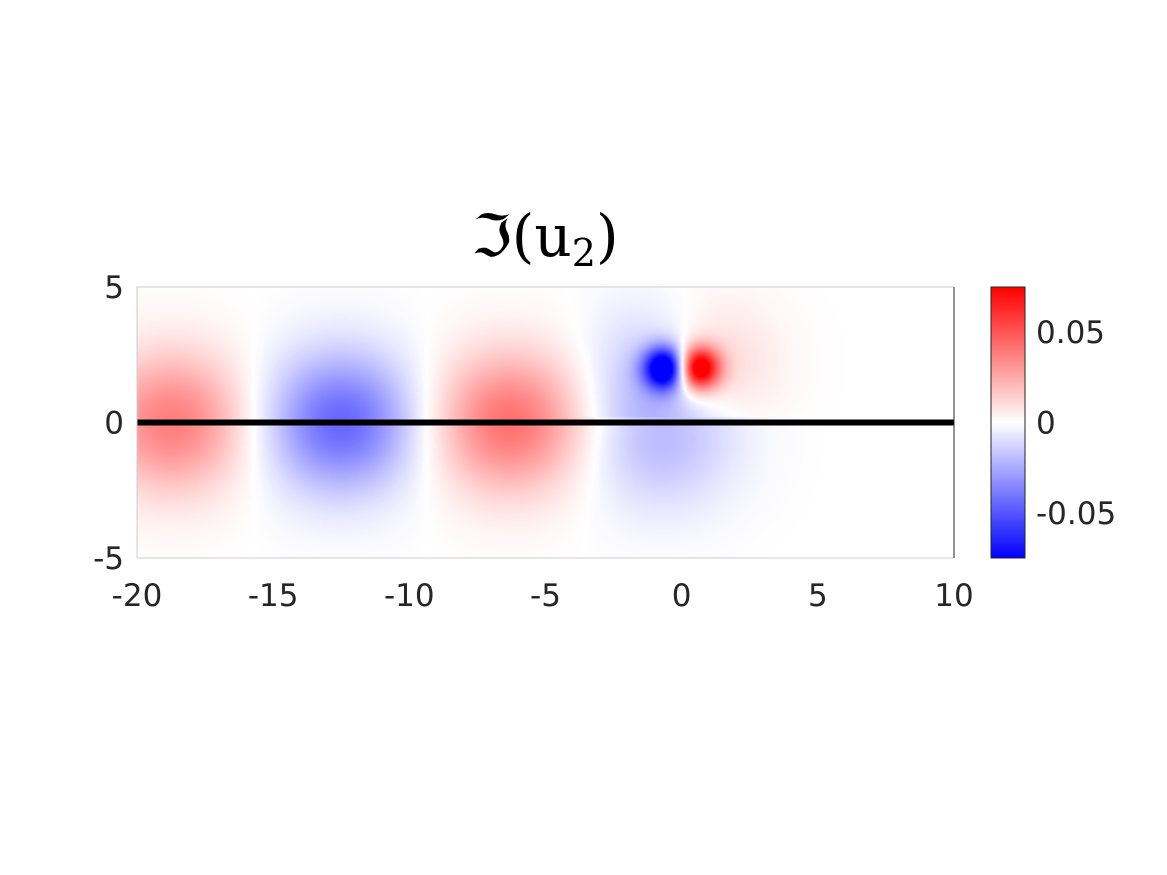  I want to click on x-tick-label: 5, so click(818, 596).